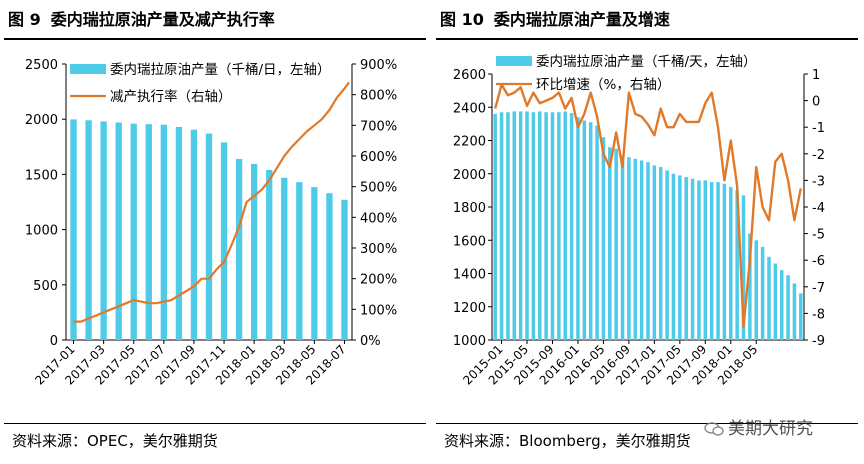 This screenshot has height=464, width=864. I want to click on legend-bar-swatch, so click(514, 61).